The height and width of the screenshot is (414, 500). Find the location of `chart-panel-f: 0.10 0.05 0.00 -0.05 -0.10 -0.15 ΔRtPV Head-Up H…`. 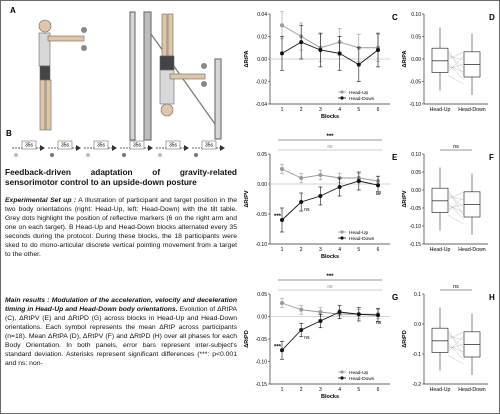

chart-panel-f: 0.10 0.05 0.00 -0.05 -0.10 -0.15 ΔRtPV Head-Up H… is located at coordinates (448, 198).